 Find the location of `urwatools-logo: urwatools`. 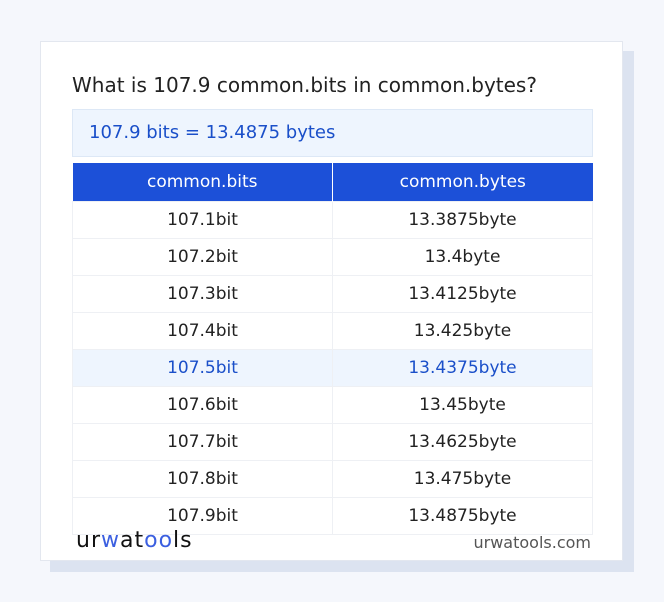

urwatools-logo: urwatools is located at coordinates (134, 540).